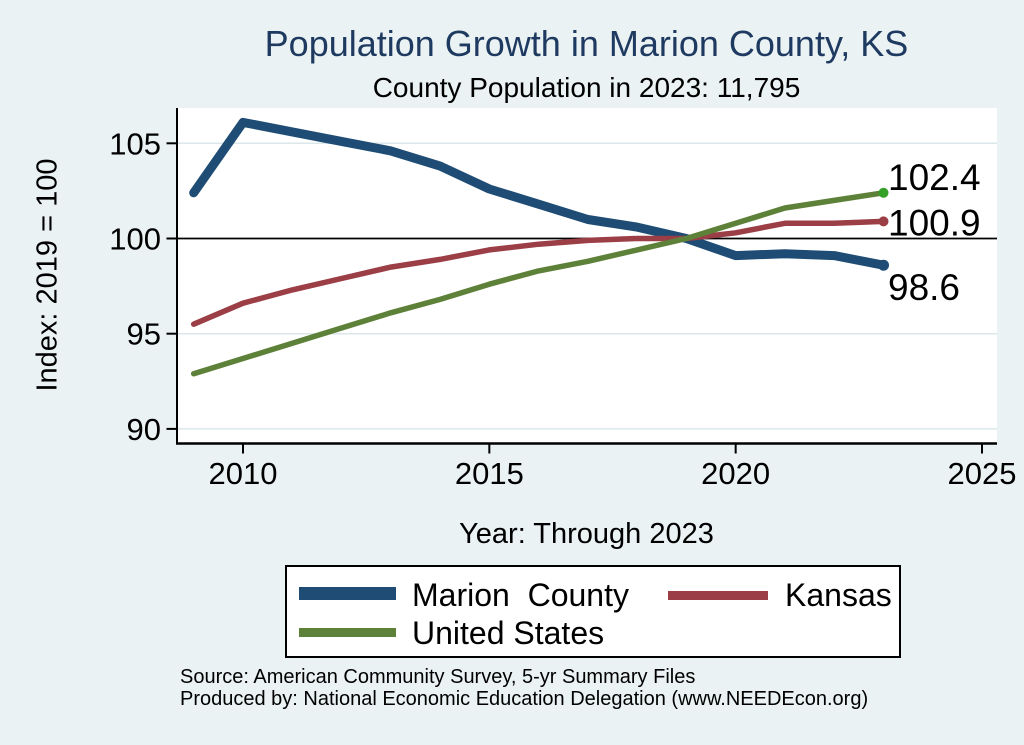 This screenshot has height=745, width=1024. What do you see at coordinates (838, 595) in the screenshot?
I see `legend-label-kansas: Kansas` at bounding box center [838, 595].